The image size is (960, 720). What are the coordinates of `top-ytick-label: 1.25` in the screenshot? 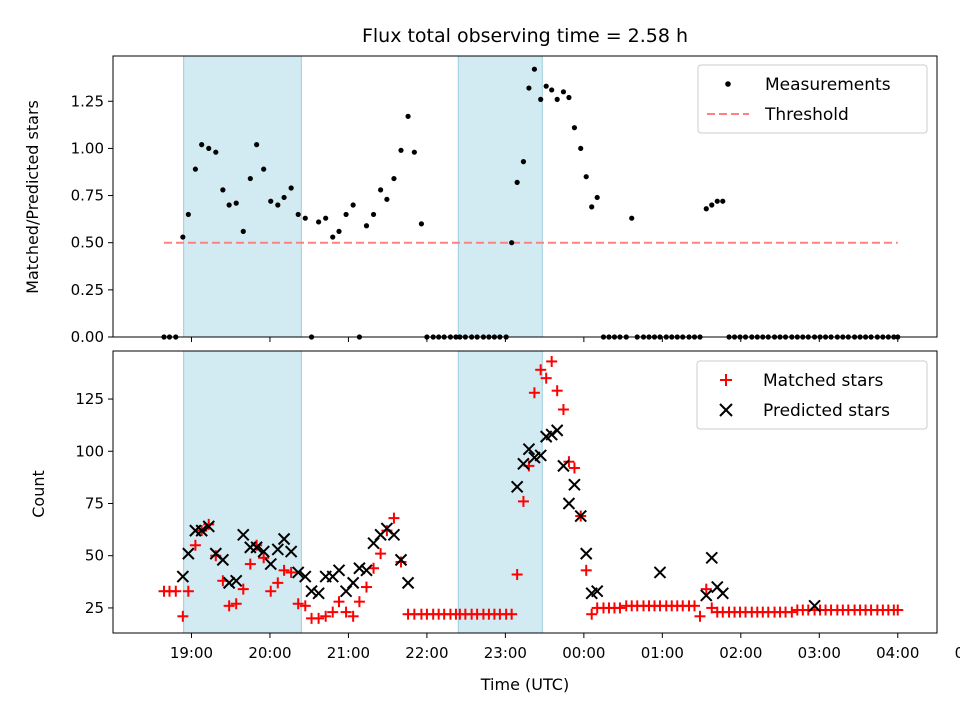 It's located at (87, 101).